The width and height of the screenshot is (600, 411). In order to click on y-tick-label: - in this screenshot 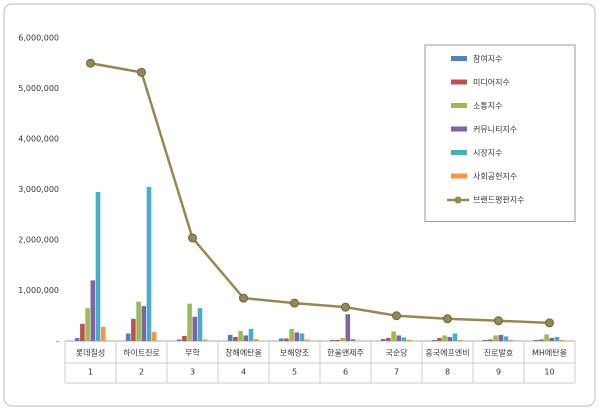, I will do `click(57, 341)`.